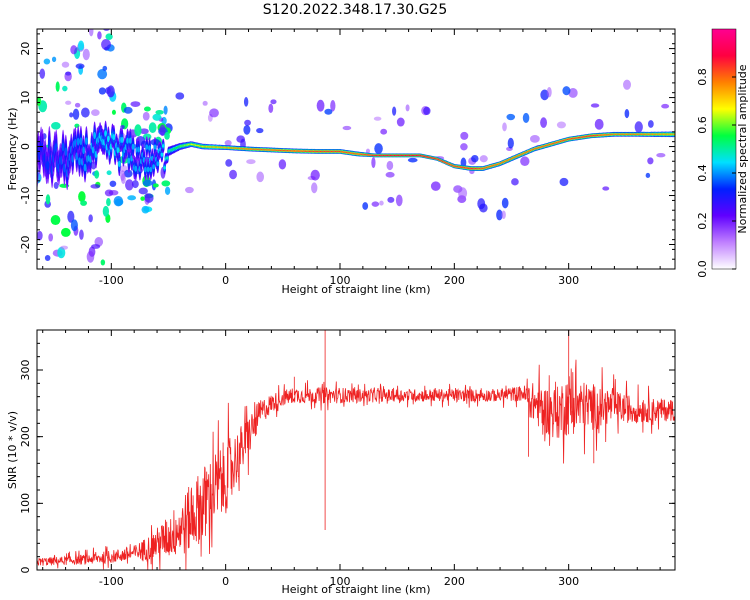 This screenshot has width=750, height=600. I want to click on spectrogram-x-tick-label: 0, so click(225, 280).